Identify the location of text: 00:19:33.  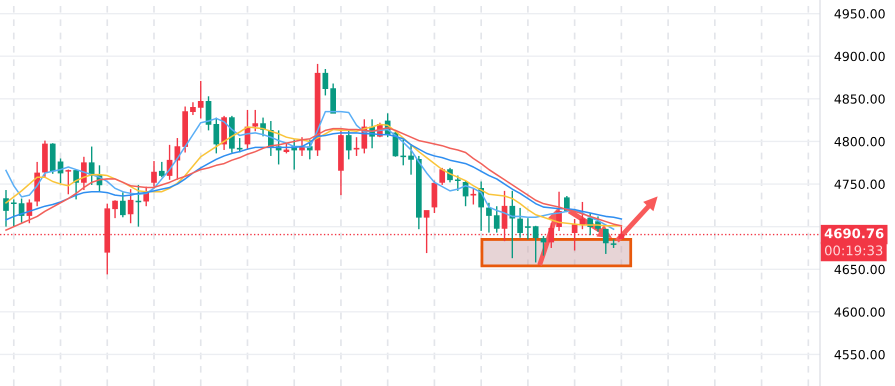
(853, 250).